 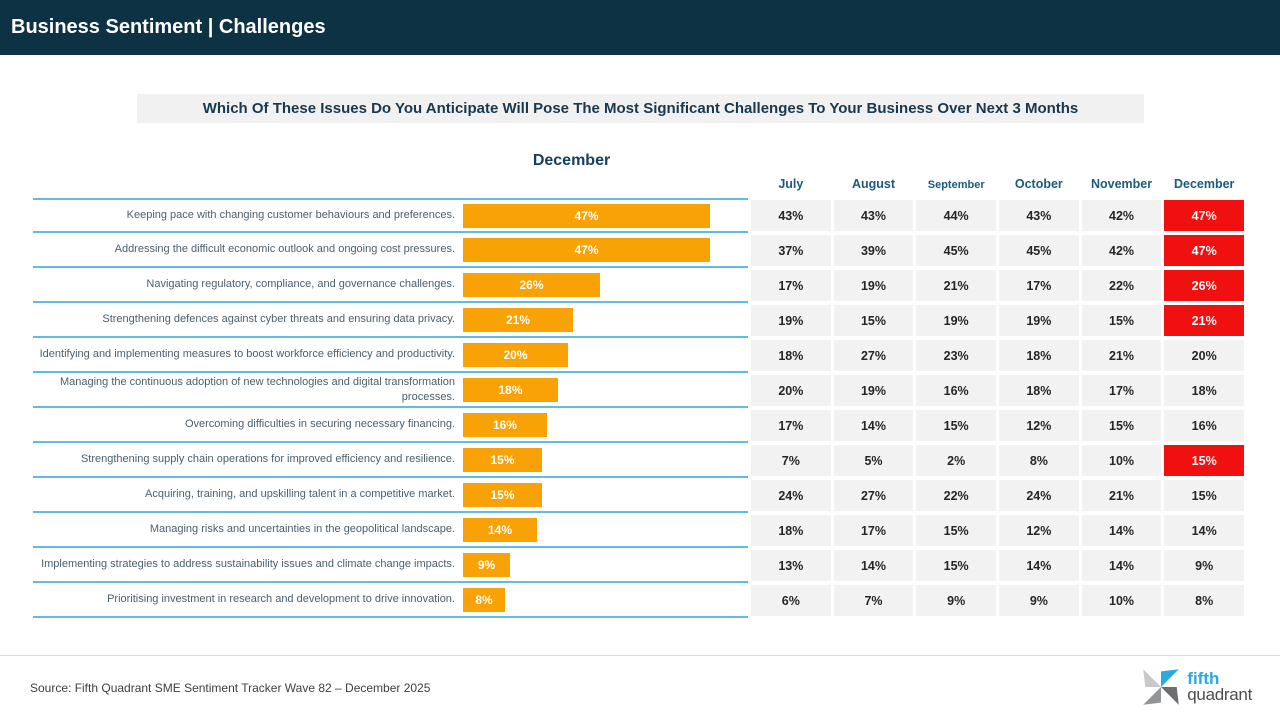 What do you see at coordinates (956, 215) in the screenshot?
I see `month-value-cell-september: 44%` at bounding box center [956, 215].